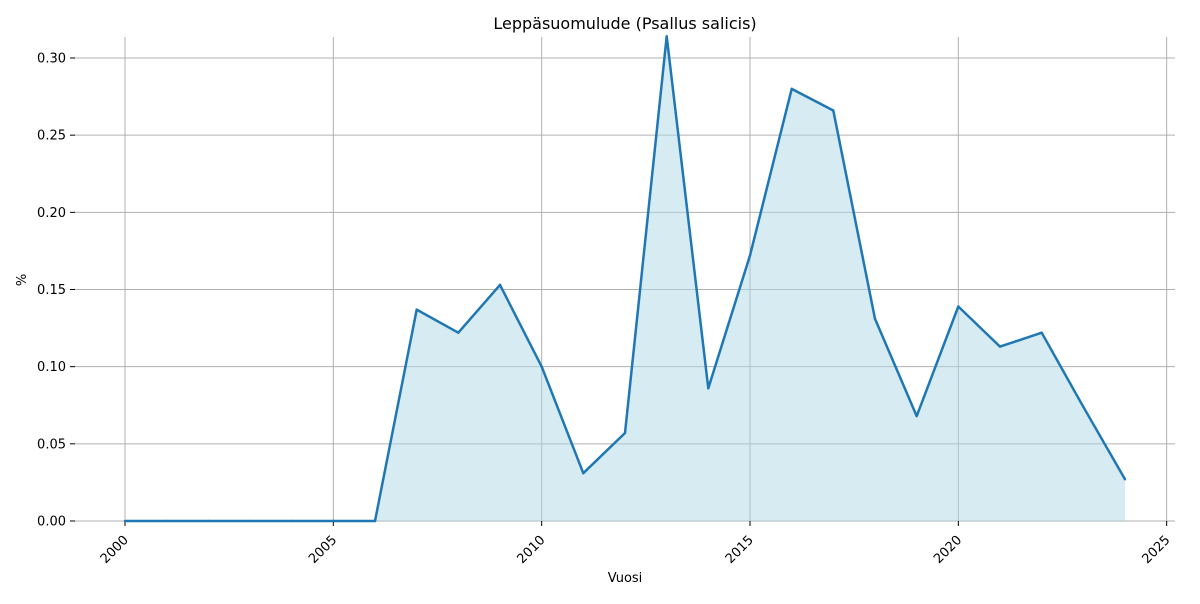 The width and height of the screenshot is (1200, 604). What do you see at coordinates (740, 550) in the screenshot?
I see `x-tick-label: 2015` at bounding box center [740, 550].